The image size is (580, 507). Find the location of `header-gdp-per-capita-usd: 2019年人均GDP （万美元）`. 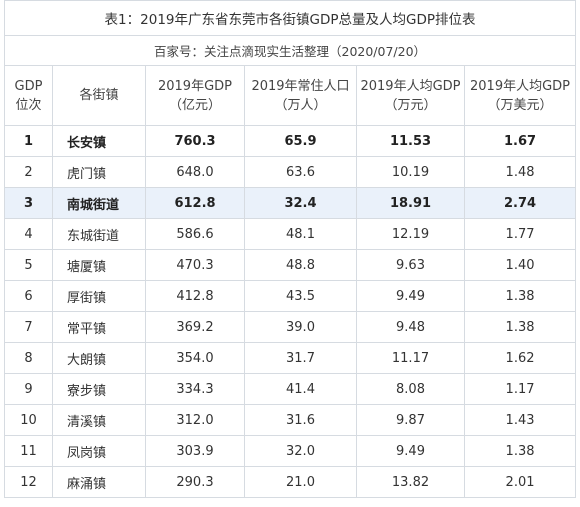

header-gdp-per-capita-usd: 2019年人均GDP （万美元） is located at coordinates (520, 95).